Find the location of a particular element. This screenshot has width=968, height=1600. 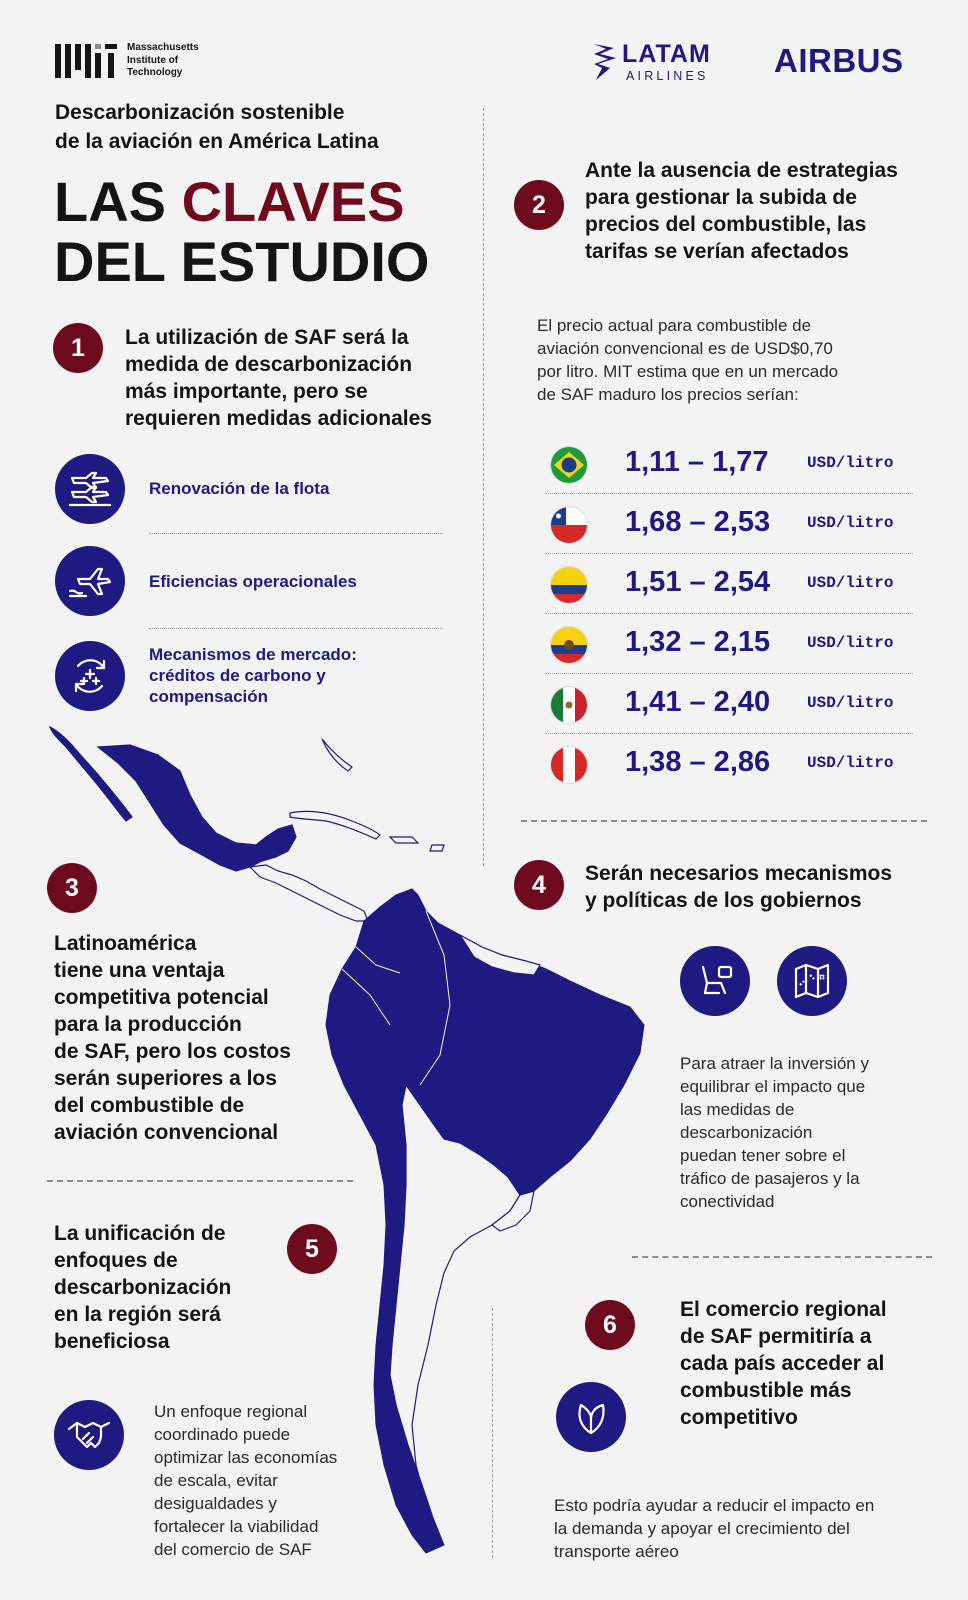

brazil-flag-icon is located at coordinates (569, 465).